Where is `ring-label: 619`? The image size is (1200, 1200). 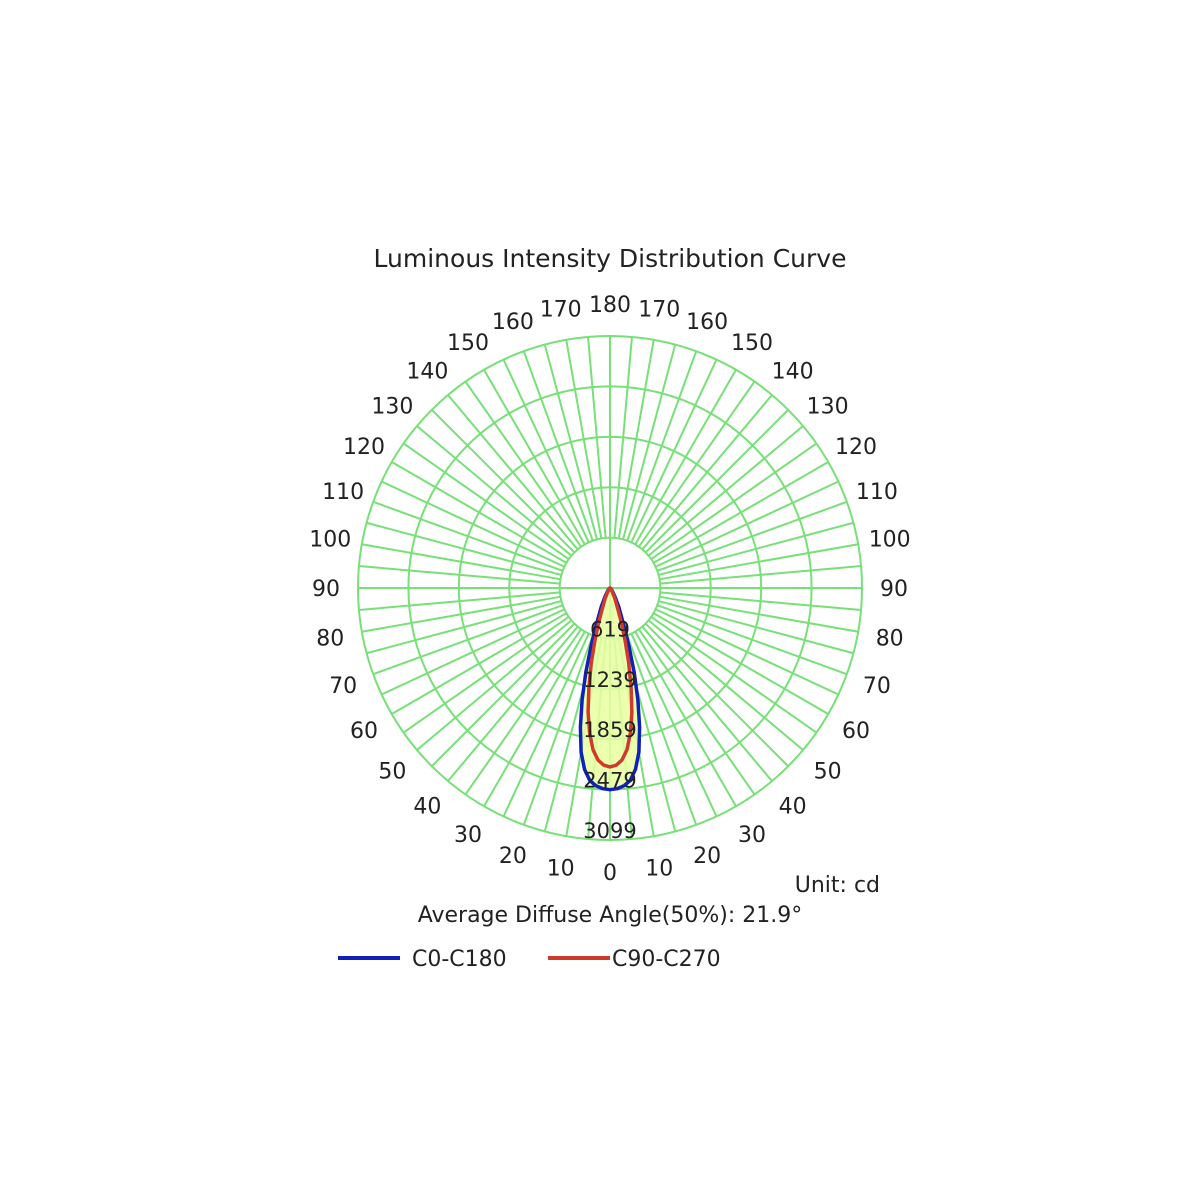
ring-label: 619 is located at coordinates (610, 629).